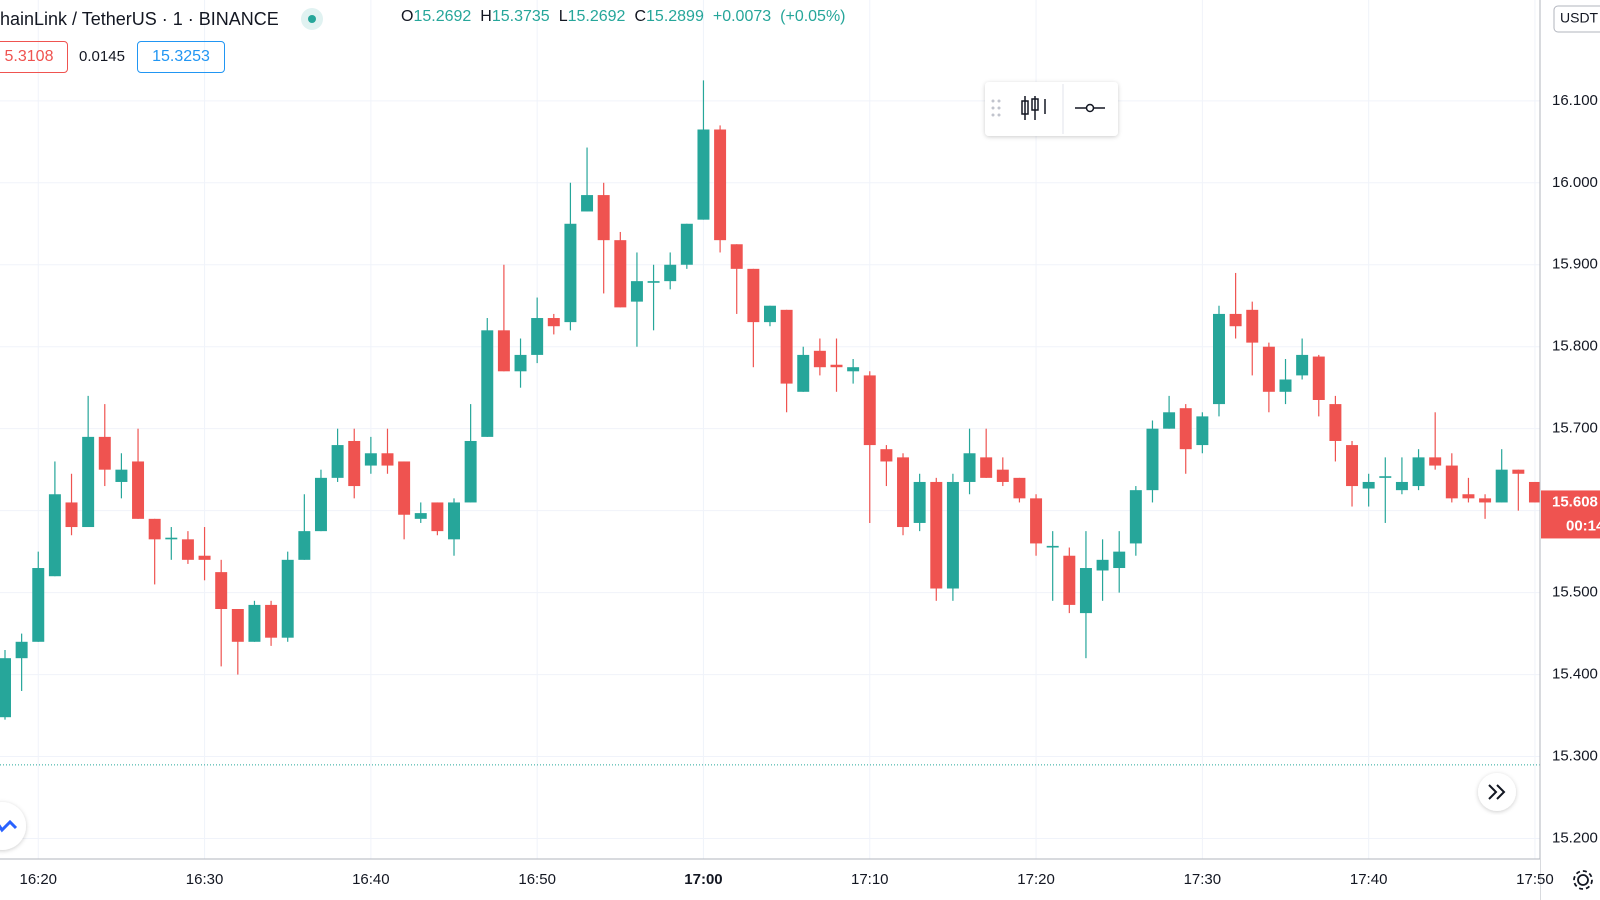  I want to click on symbol-title: hainLink / TetherUS · 1 · BINANCE, so click(139, 18).